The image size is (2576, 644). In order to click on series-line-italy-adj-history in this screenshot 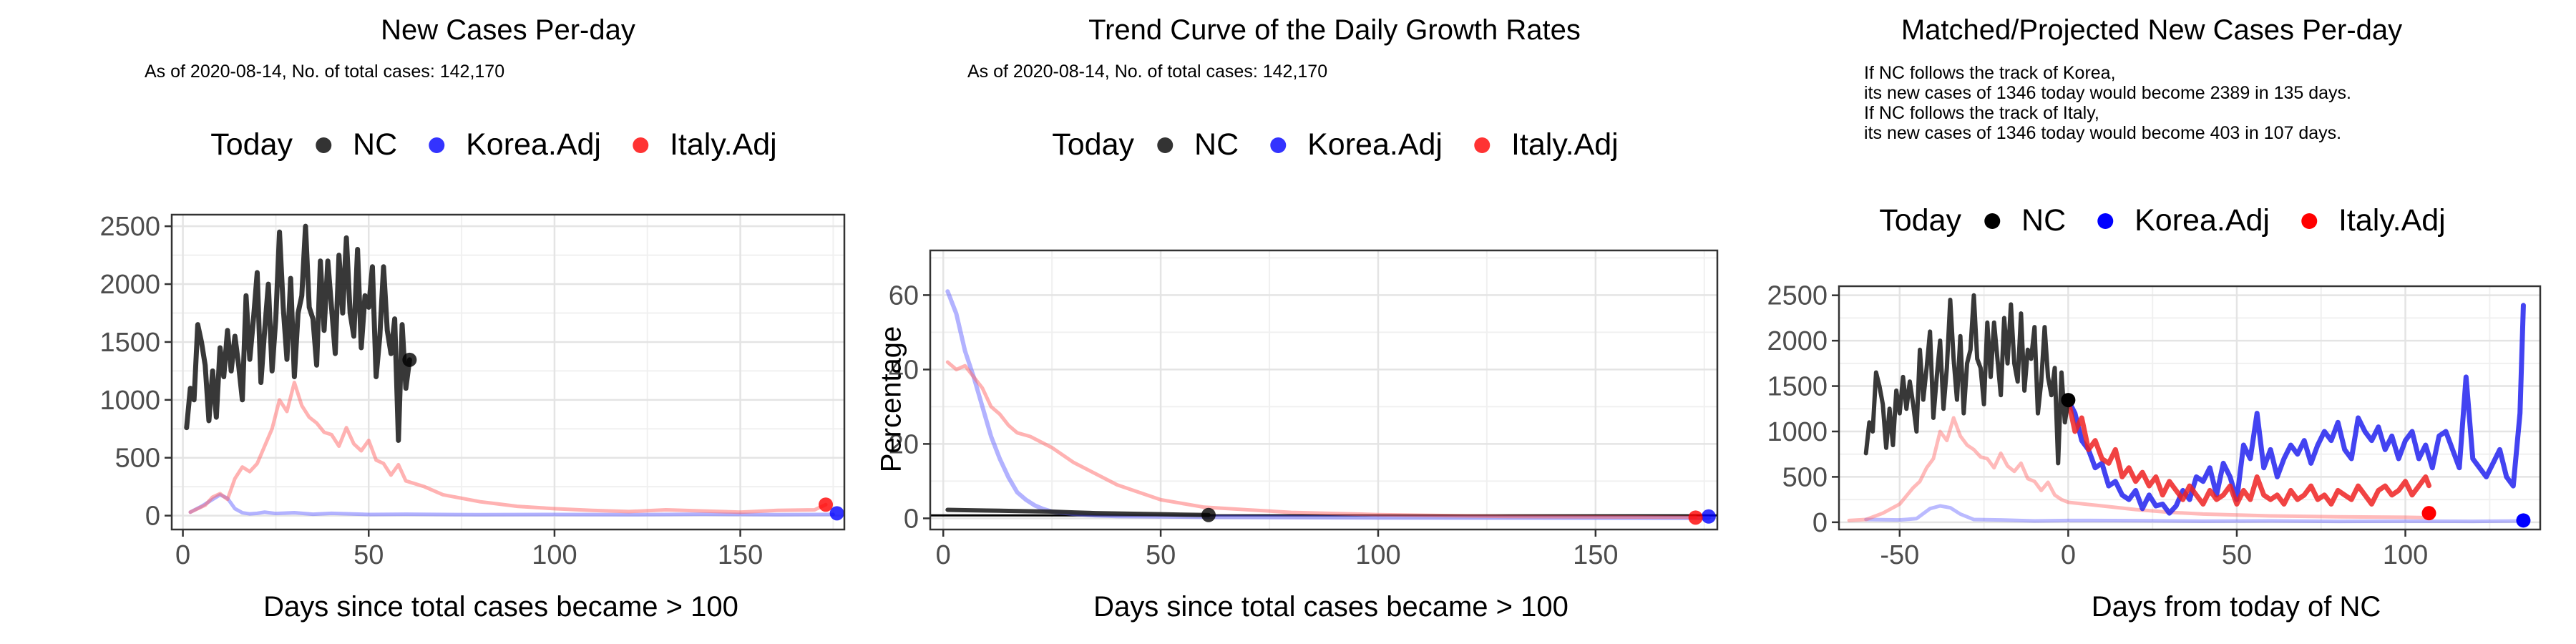, I will do `click(2139, 469)`.